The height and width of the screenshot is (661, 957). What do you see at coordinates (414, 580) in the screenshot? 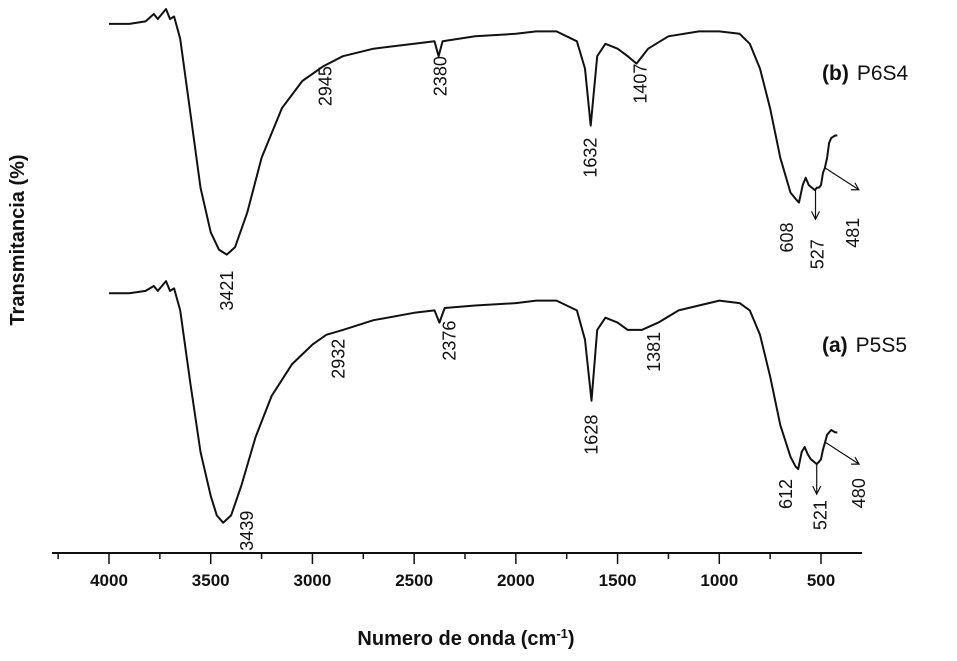
I see `x-tick-label: 2500` at bounding box center [414, 580].